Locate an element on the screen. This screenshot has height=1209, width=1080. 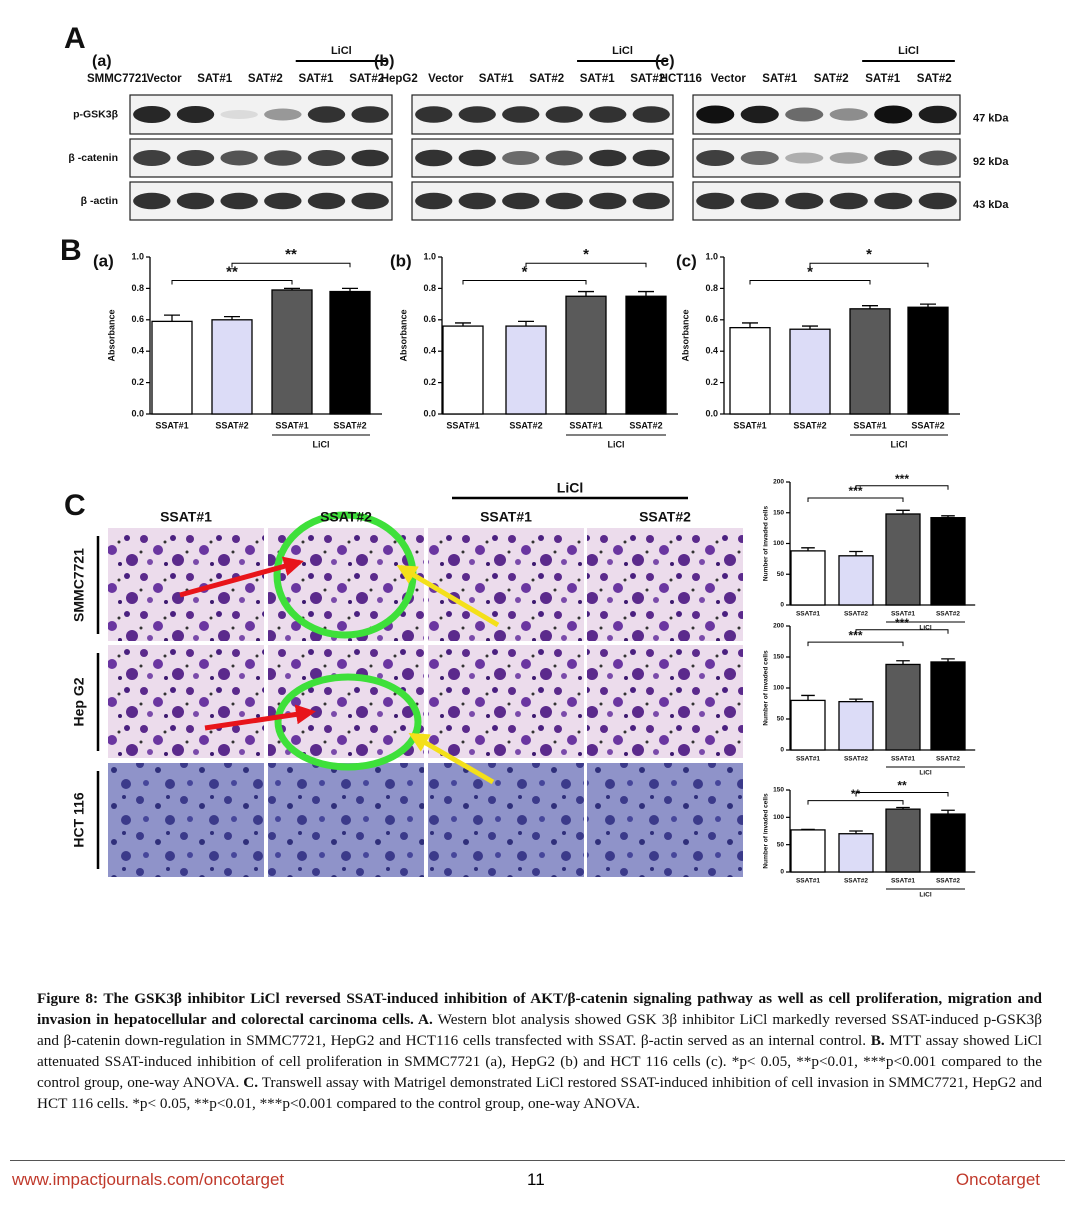
y-tick-label: 100 is located at coordinates (778, 817).